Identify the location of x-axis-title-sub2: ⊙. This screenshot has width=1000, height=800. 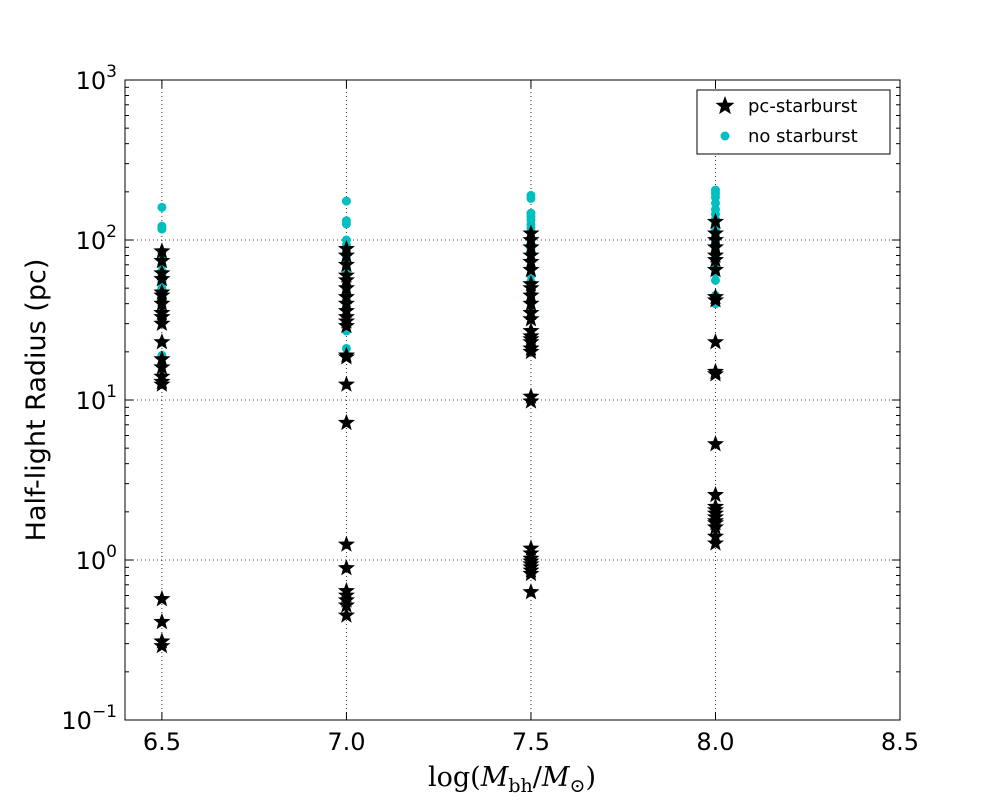
(578, 786).